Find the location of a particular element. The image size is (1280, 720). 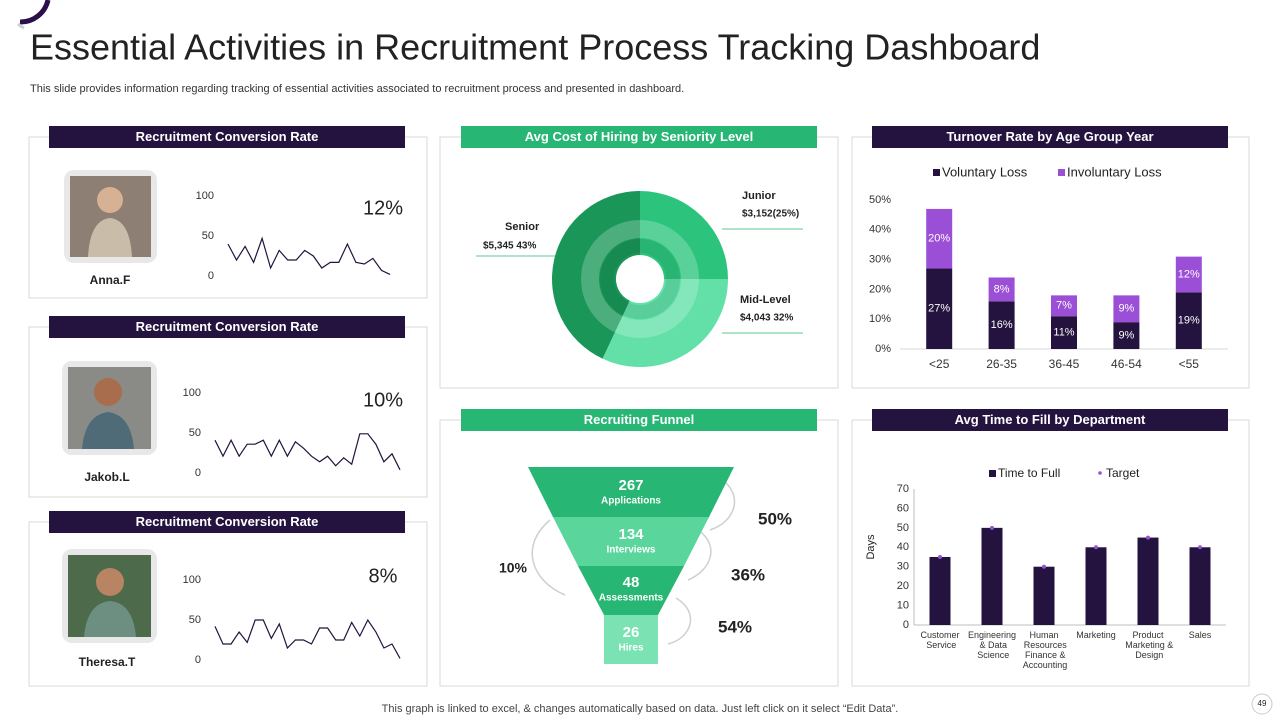

x-tick-label: Engineering & Data Science is located at coordinates (992, 645).